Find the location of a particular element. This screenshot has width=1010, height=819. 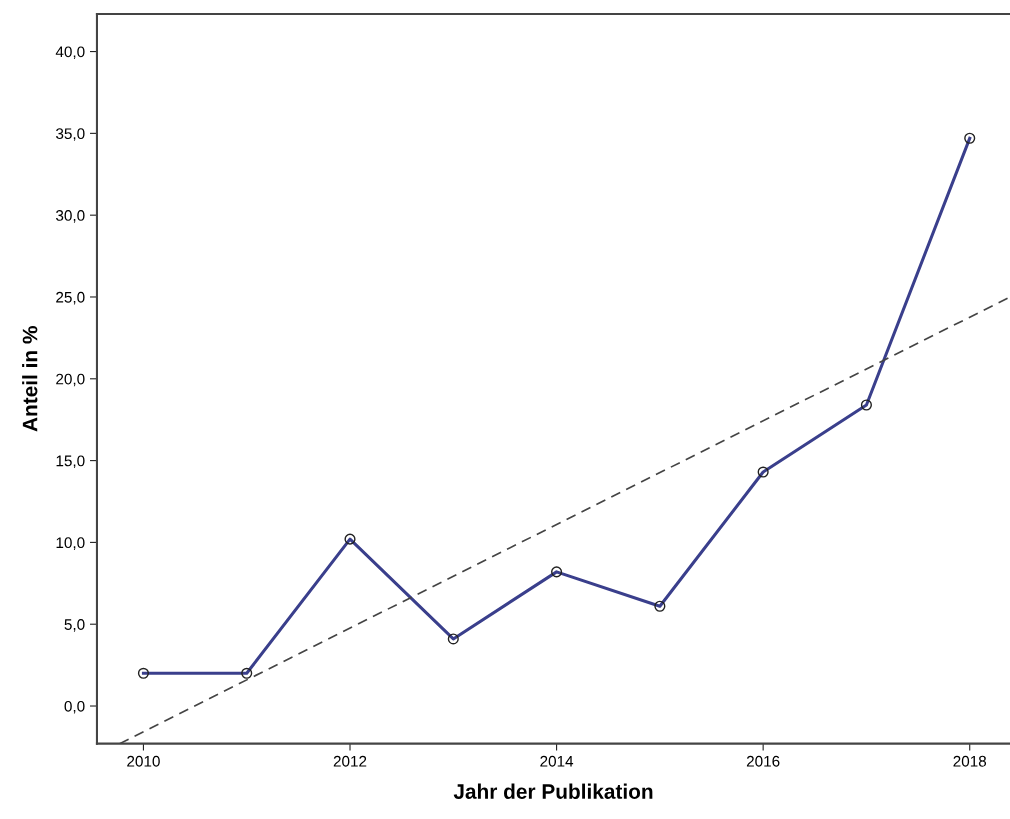

y-tick-label: 15,0 is located at coordinates (70, 462).